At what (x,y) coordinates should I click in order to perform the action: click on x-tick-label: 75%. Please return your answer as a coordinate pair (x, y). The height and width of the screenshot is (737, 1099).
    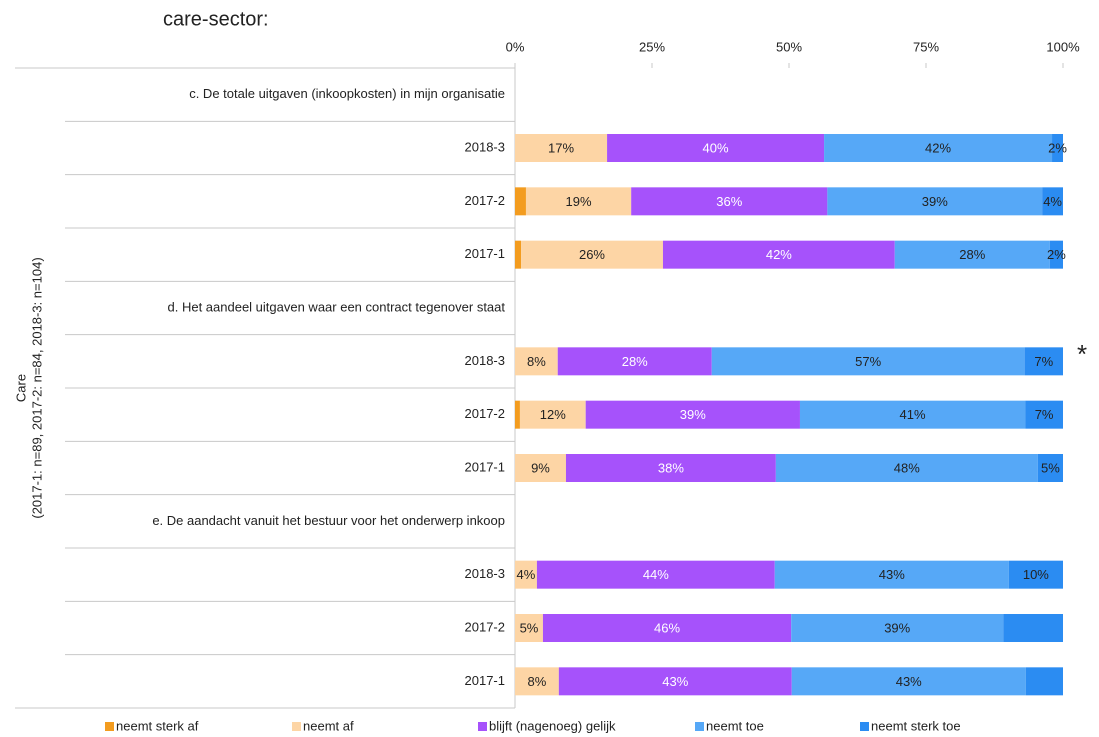
    Looking at the image, I should click on (926, 46).